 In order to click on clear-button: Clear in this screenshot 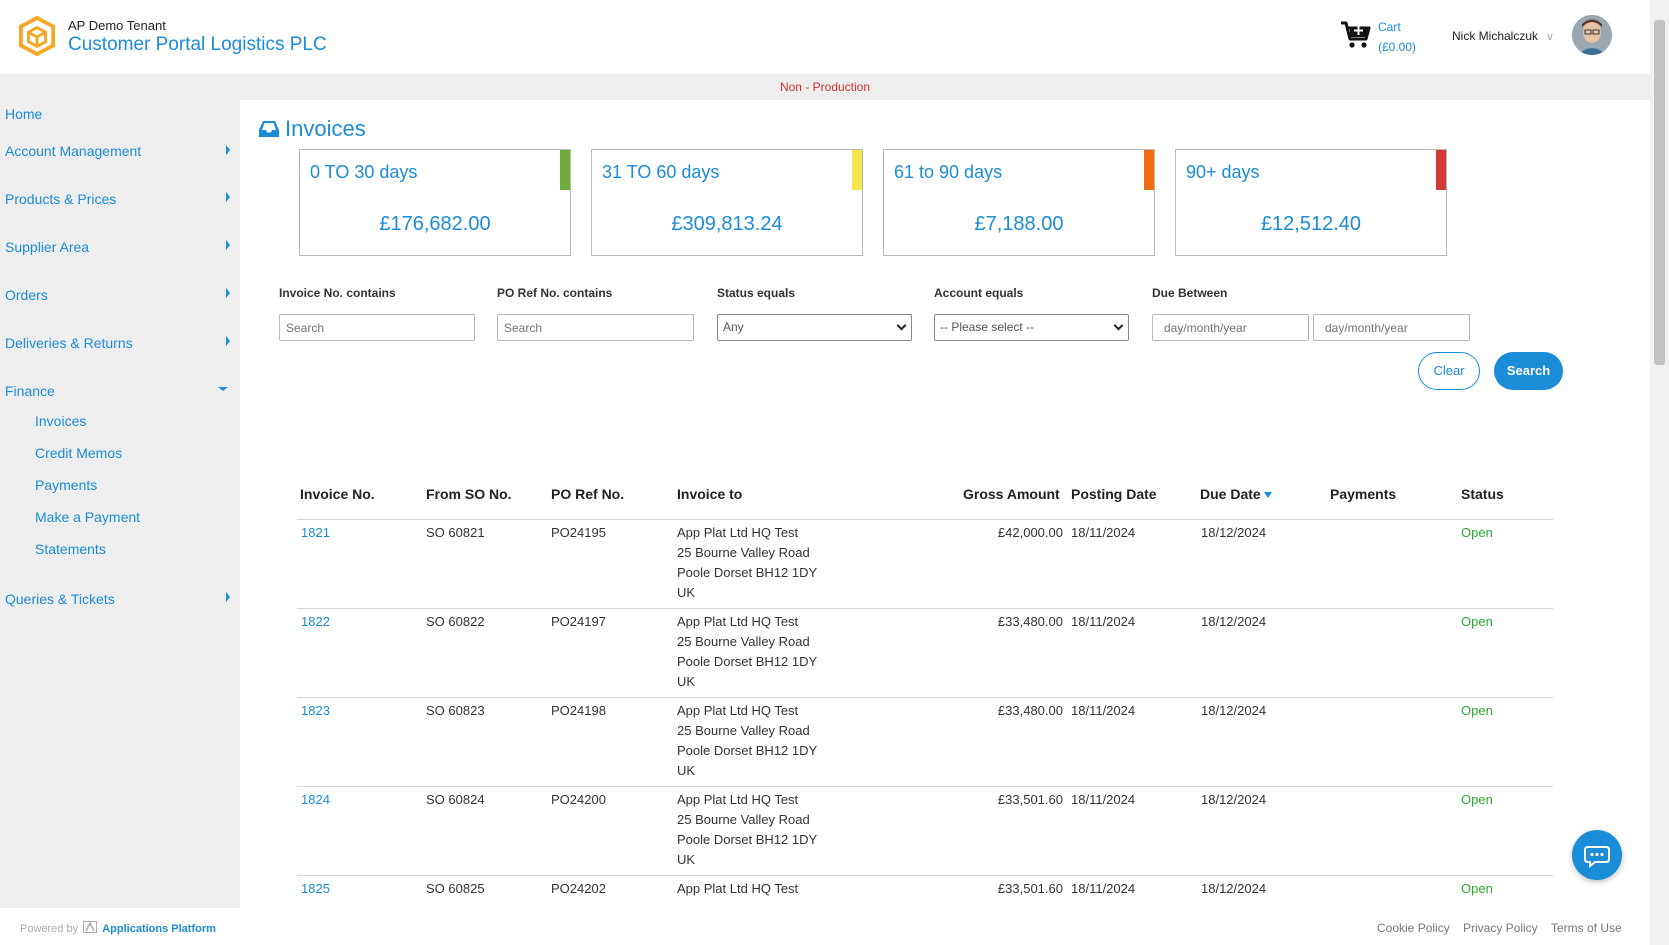, I will do `click(1449, 371)`.